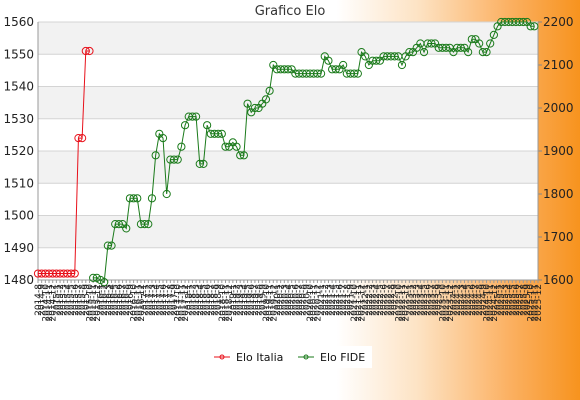  I want to click on x-tick-label: 2019-10, so click(267, 303).